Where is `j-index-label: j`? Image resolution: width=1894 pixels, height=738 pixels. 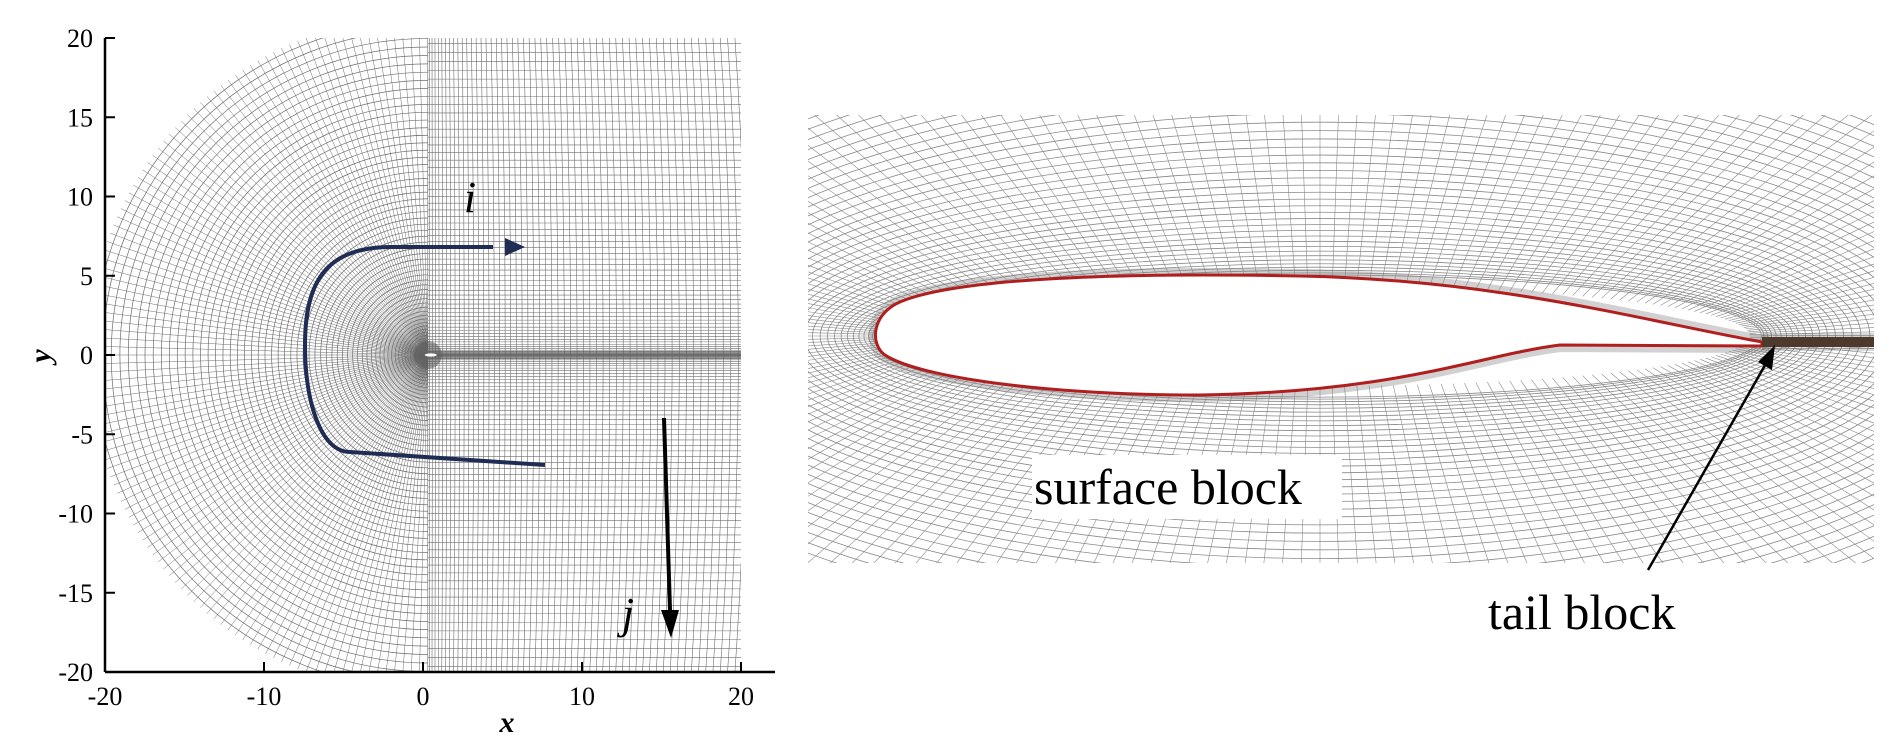
j-index-label: j is located at coordinates (625, 613).